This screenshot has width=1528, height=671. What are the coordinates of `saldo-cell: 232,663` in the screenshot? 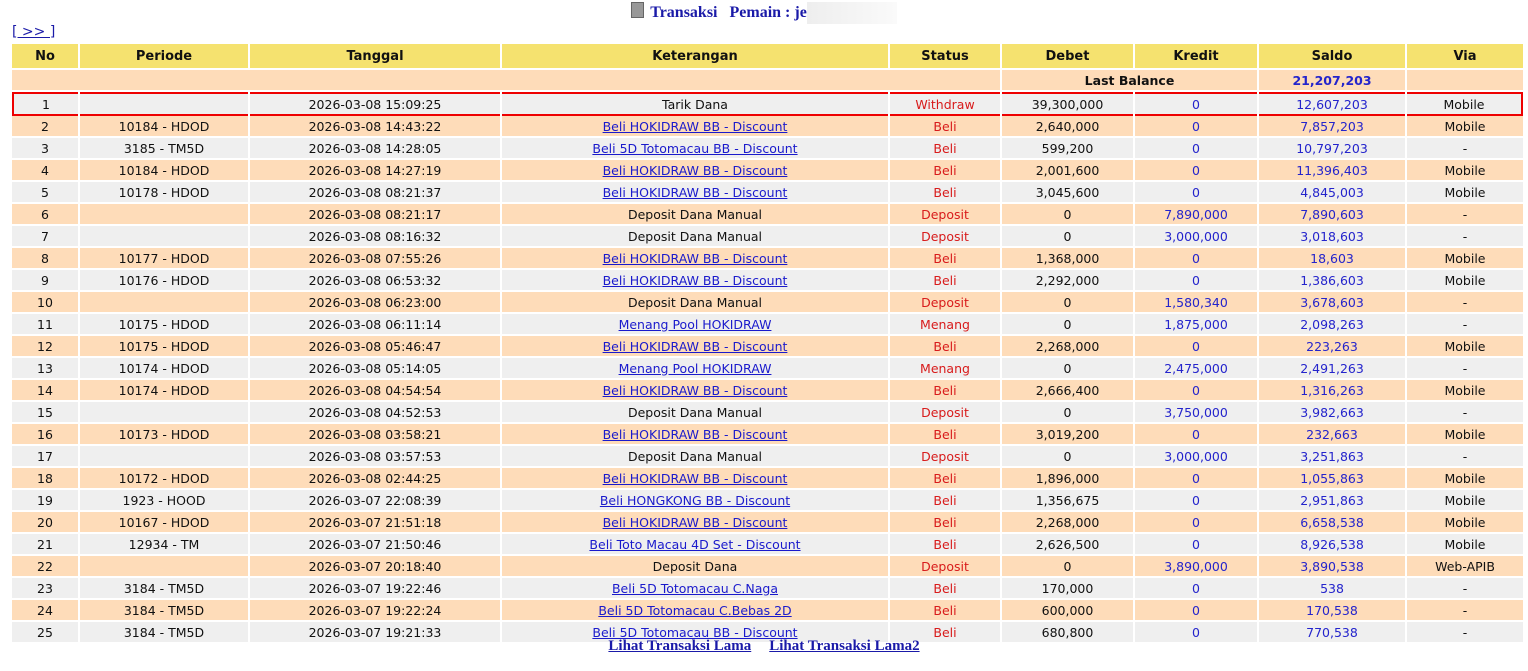 It's located at (1332, 435).